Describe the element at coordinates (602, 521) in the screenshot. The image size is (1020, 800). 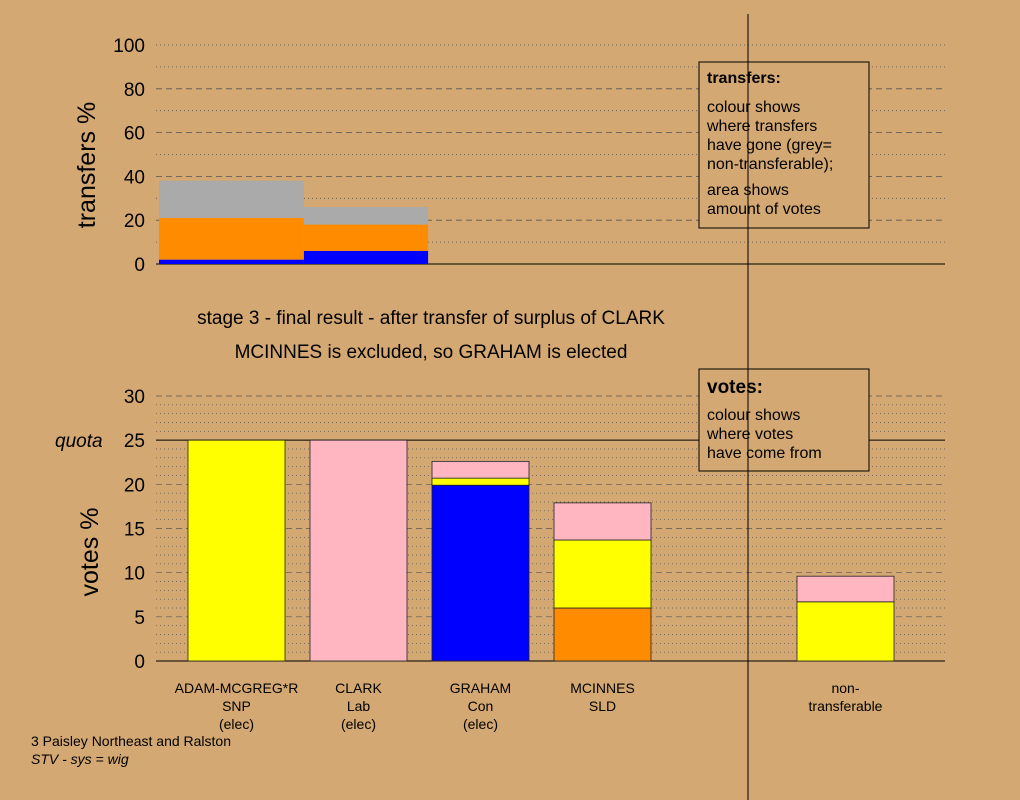
I see `bar-mcinnes-segment-lab` at that location.